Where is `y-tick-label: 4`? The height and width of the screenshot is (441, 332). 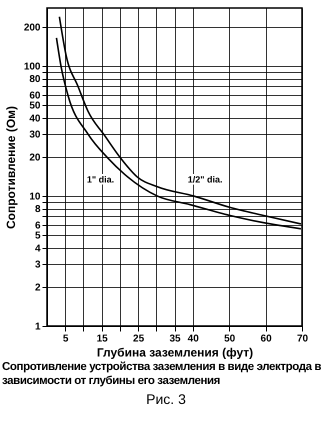
y-tick-label: 4 is located at coordinates (37, 248).